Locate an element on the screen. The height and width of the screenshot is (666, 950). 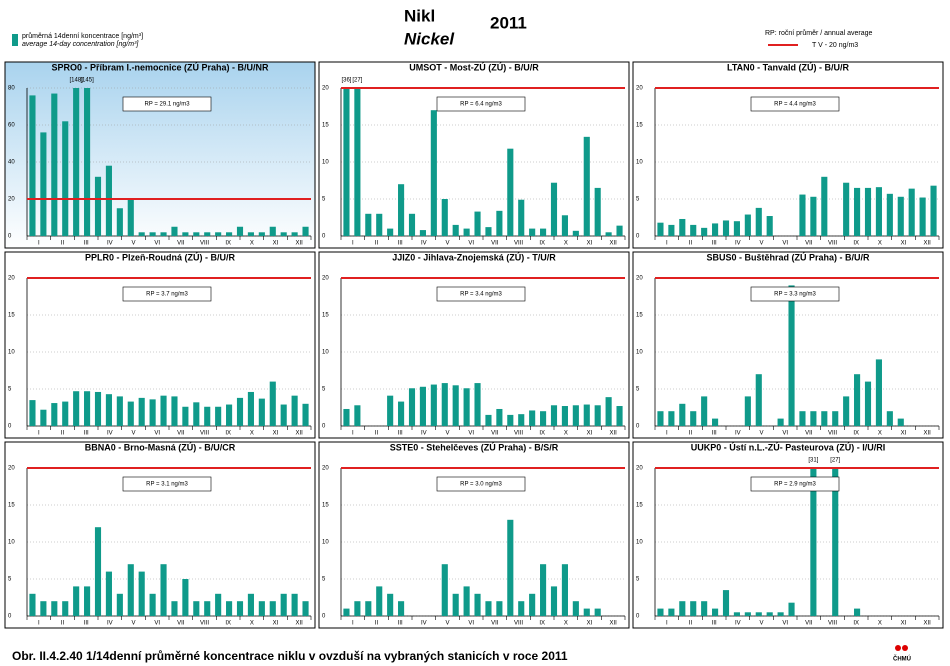
month-label: VI is located at coordinates (471, 624).